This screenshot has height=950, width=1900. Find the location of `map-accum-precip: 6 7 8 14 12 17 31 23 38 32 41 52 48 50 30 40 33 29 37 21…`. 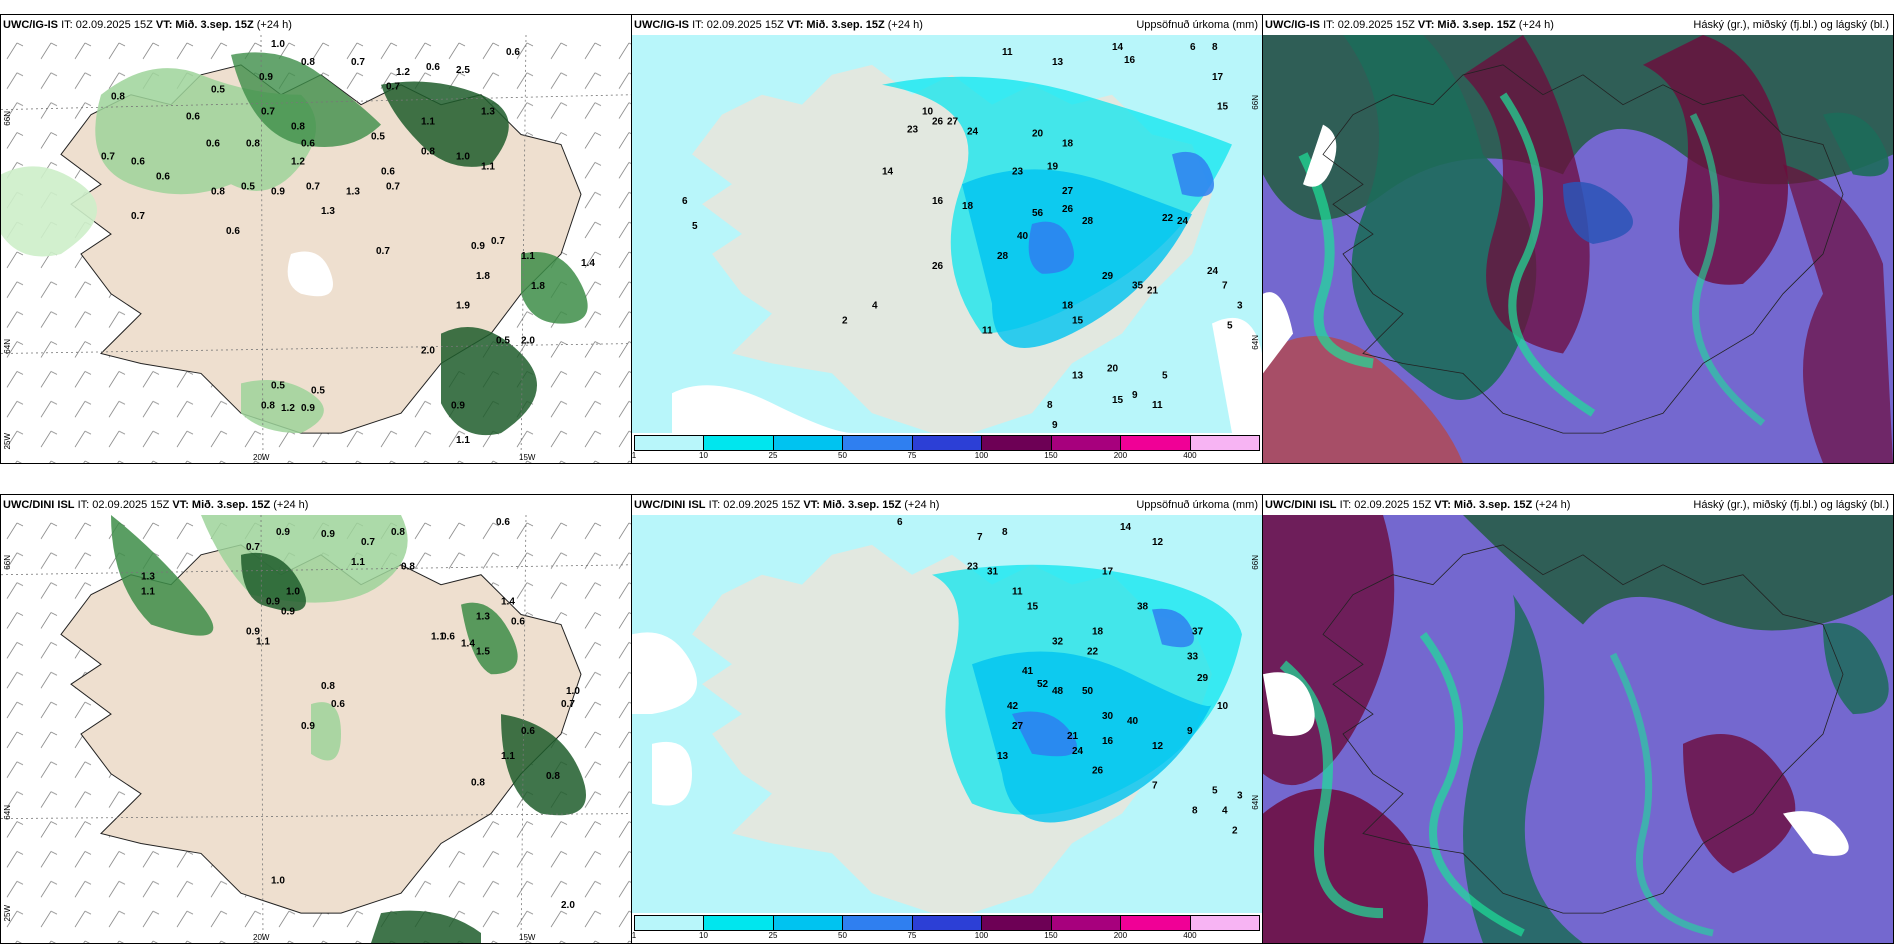

map-accum-precip: 6 7 8 14 12 17 31 23 38 32 41 52 48 50 30 40 33 29 37 21… is located at coordinates (947, 714).